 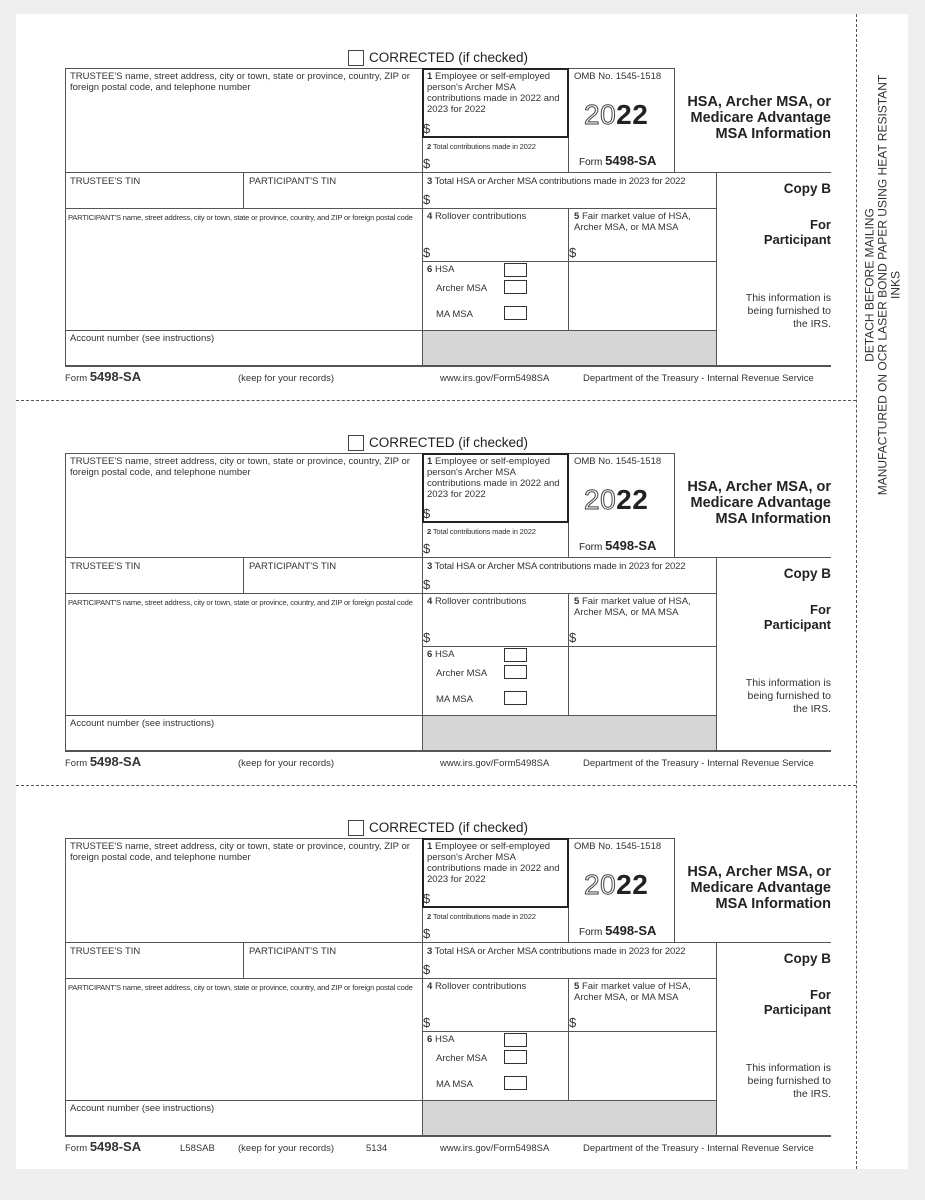 What do you see at coordinates (480, 601) in the screenshot?
I see `box4-label: Rollover contributions` at bounding box center [480, 601].